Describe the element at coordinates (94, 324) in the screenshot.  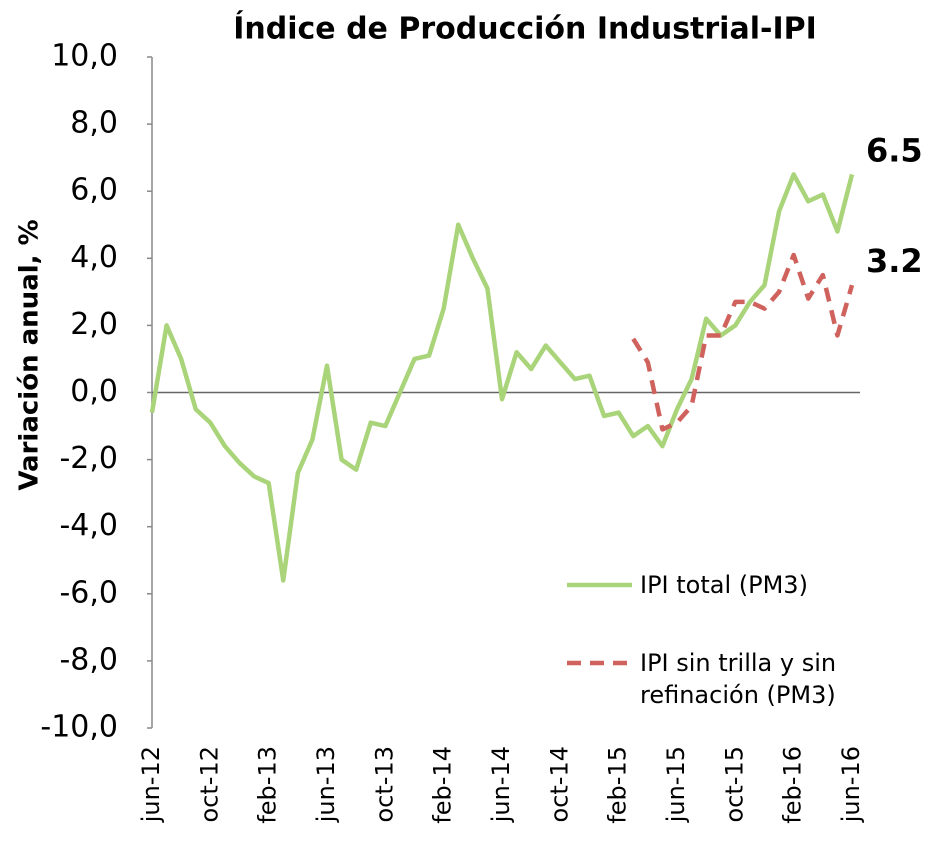
I see `y-tick-label: 2,0` at that location.